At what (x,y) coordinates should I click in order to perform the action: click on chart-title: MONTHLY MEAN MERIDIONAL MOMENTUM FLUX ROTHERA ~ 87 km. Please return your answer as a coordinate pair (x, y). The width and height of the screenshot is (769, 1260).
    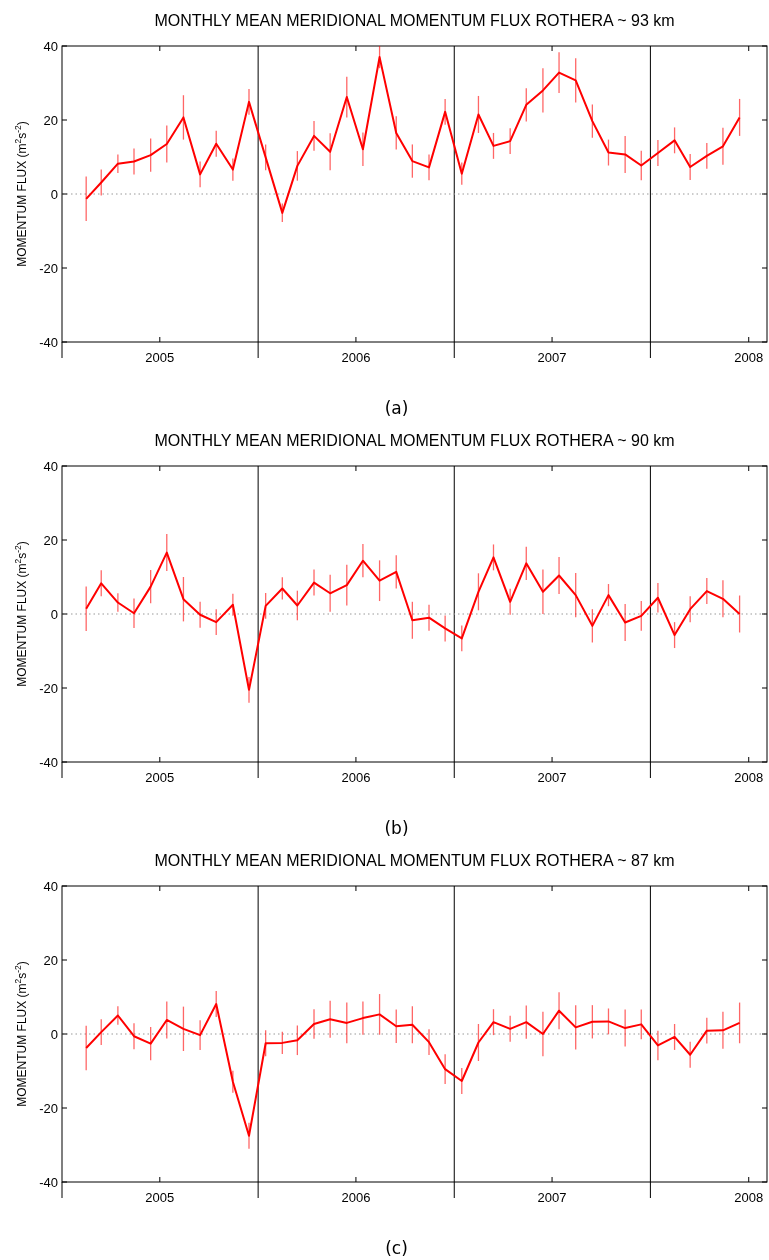
    Looking at the image, I should click on (414, 860).